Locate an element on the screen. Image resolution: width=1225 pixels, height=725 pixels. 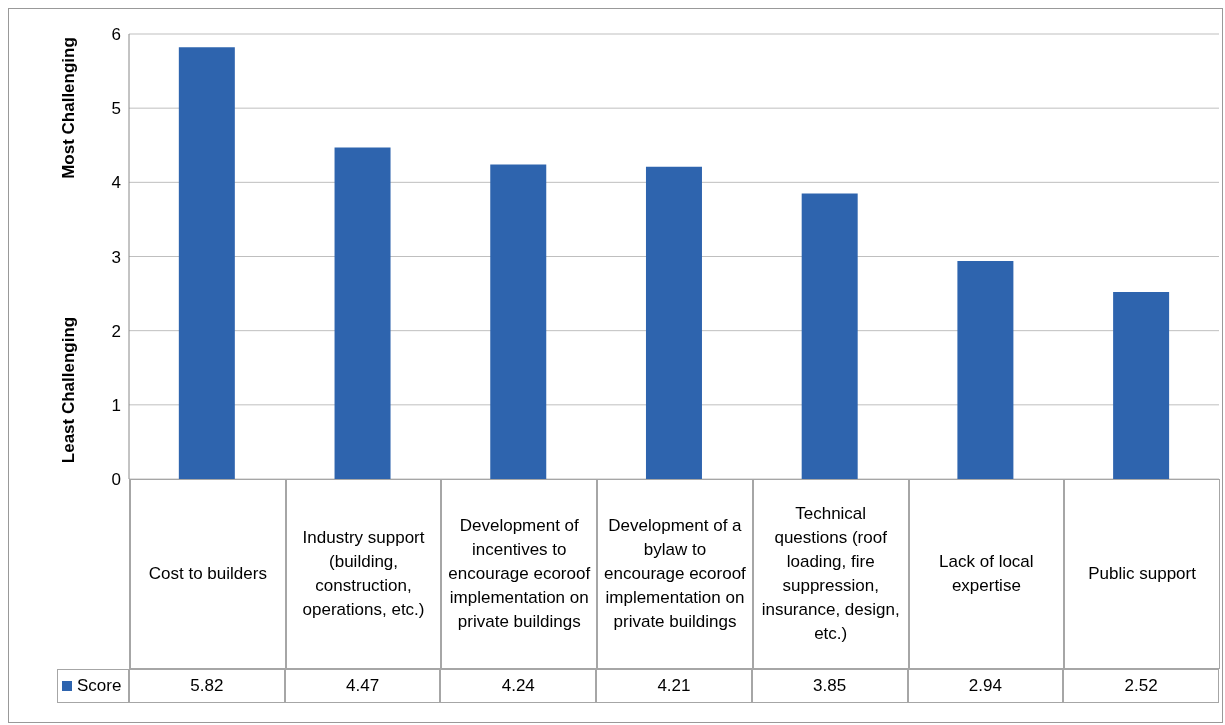
y-tick-label: 2 is located at coordinates (116, 331).